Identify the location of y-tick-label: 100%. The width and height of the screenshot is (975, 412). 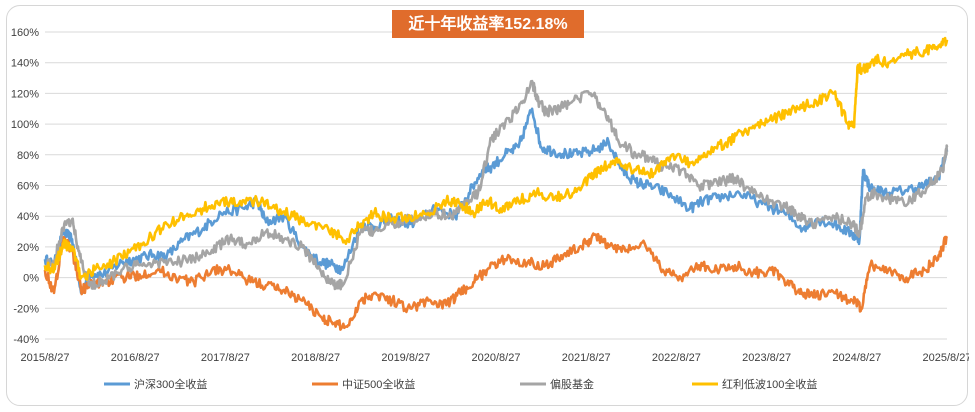
(25, 125).